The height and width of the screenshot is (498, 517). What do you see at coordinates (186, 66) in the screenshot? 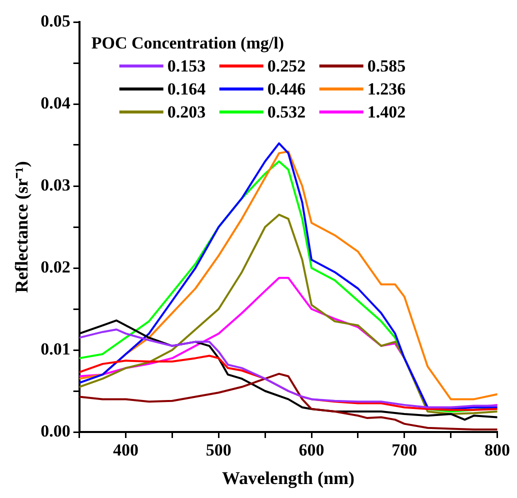
I see `legend-label: 0.153` at bounding box center [186, 66].